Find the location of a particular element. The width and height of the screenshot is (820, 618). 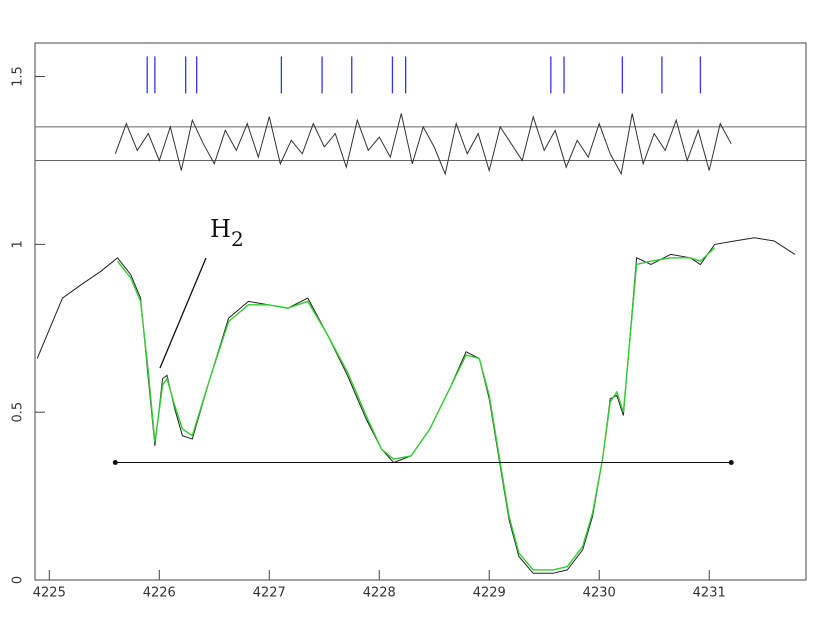

x-tick-label: 4229 is located at coordinates (489, 593).